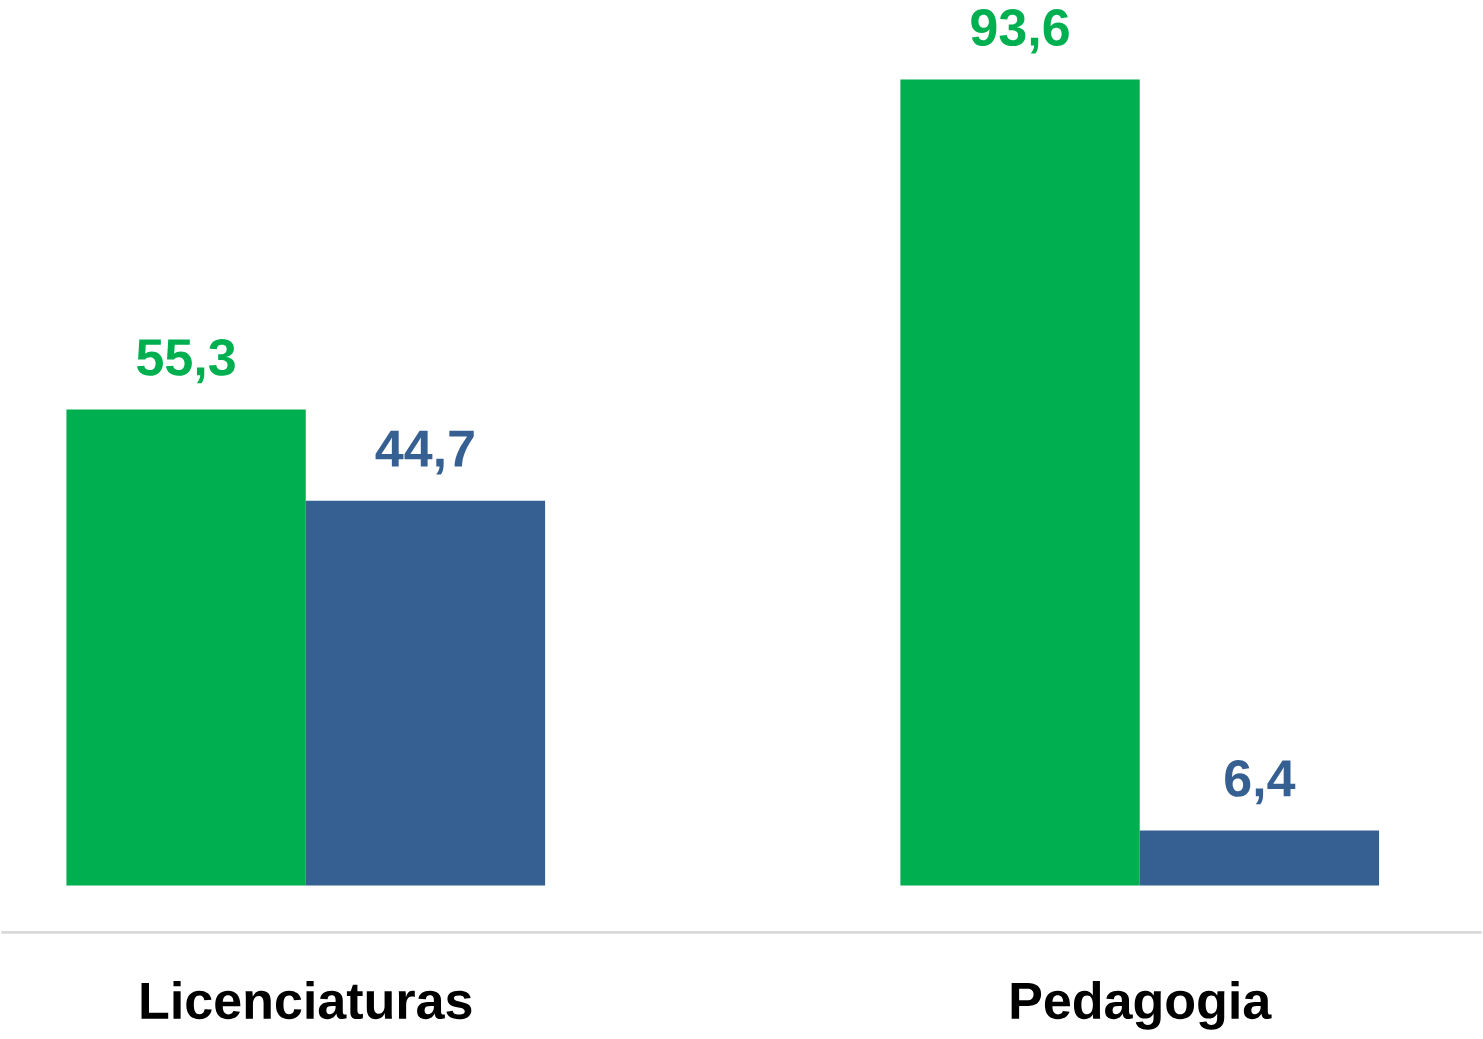 This screenshot has height=1039, width=1483. I want to click on x-tick-label: Pedagogia, so click(1141, 1005).